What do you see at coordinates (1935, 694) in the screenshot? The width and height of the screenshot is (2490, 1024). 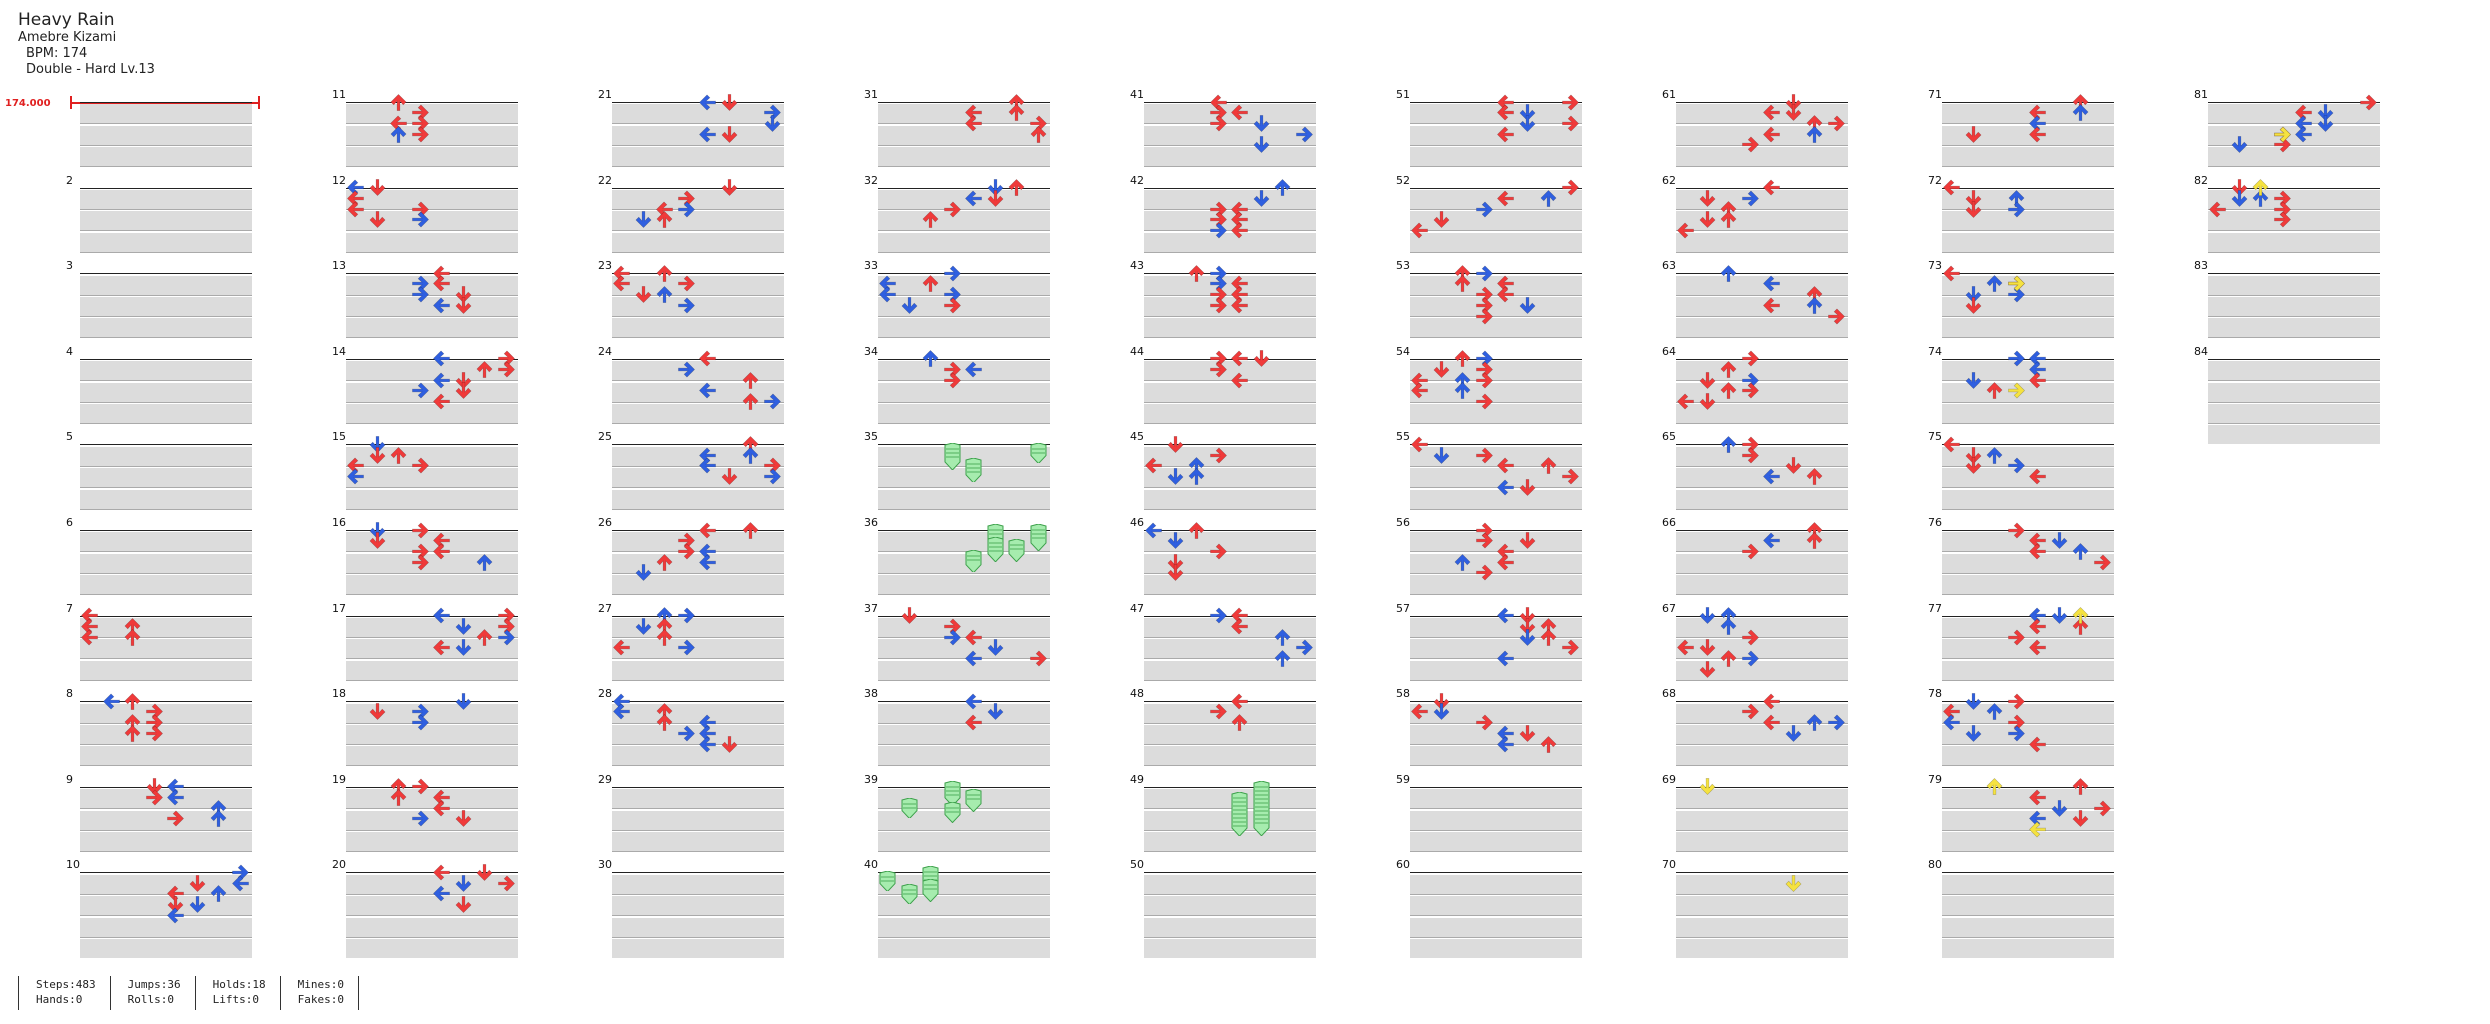 I see `measure-number: 78` at bounding box center [1935, 694].